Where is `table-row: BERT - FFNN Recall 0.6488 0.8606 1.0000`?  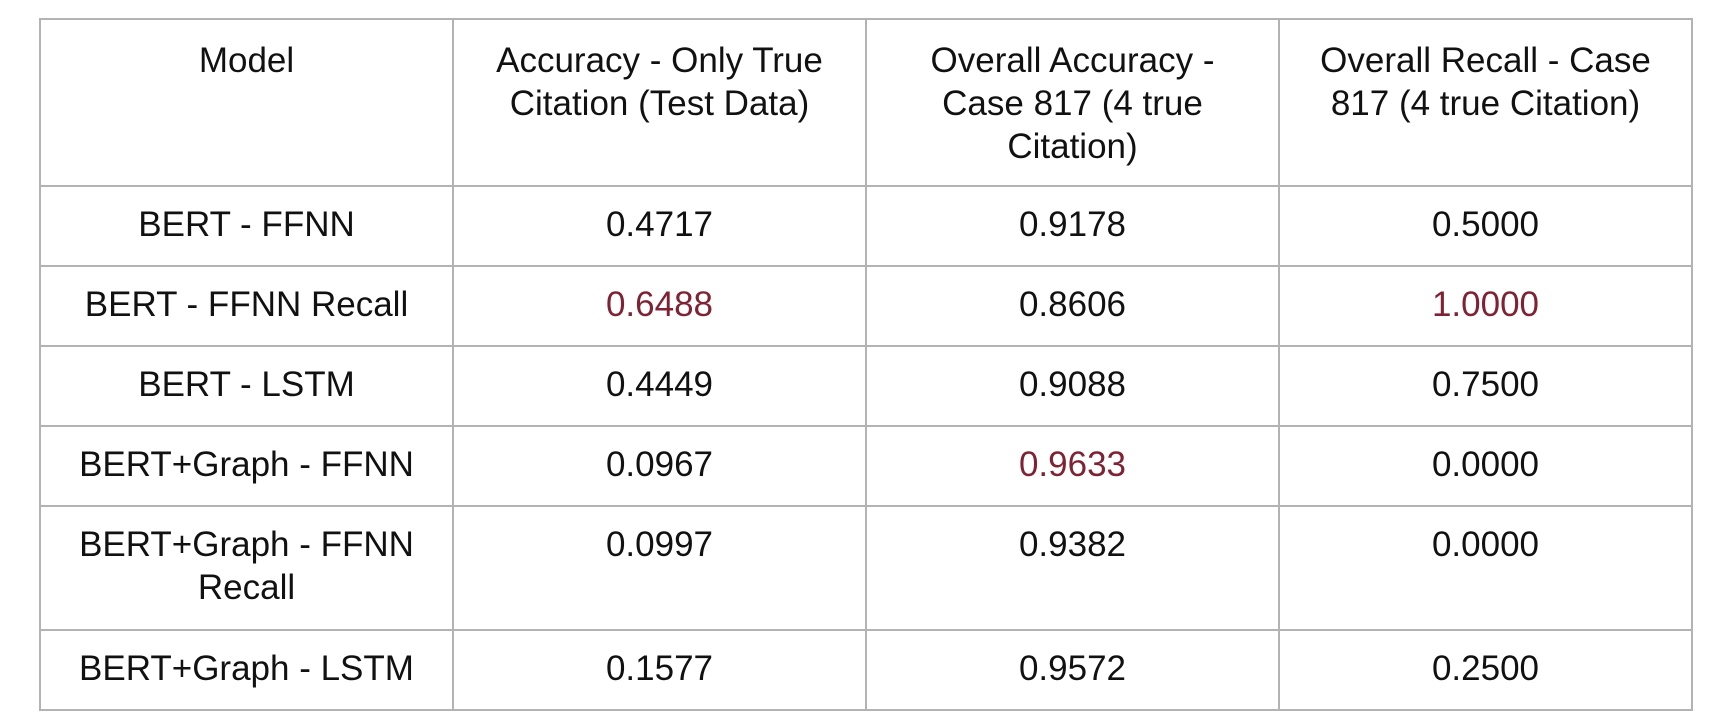
table-row: BERT - FFNN Recall 0.6488 0.8606 1.0000 is located at coordinates (866, 306).